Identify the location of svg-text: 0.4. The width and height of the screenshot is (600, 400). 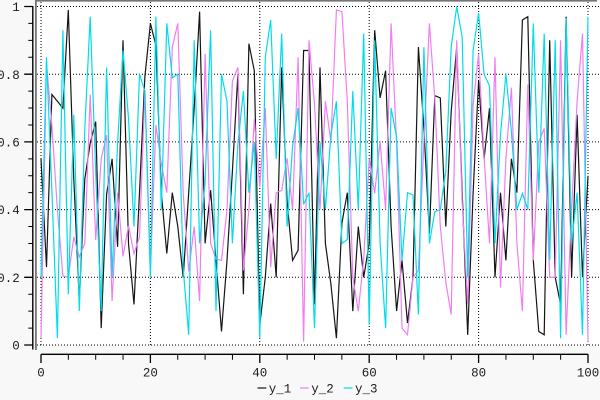
(10, 211).